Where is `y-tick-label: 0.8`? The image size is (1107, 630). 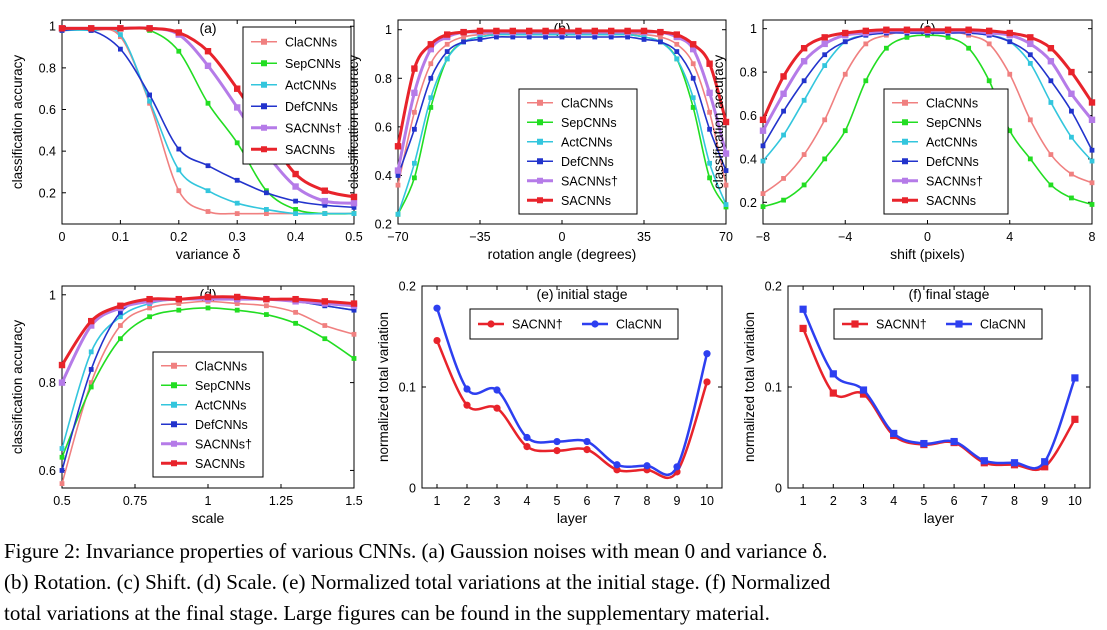
y-tick-label: 0.8 is located at coordinates (47, 68).